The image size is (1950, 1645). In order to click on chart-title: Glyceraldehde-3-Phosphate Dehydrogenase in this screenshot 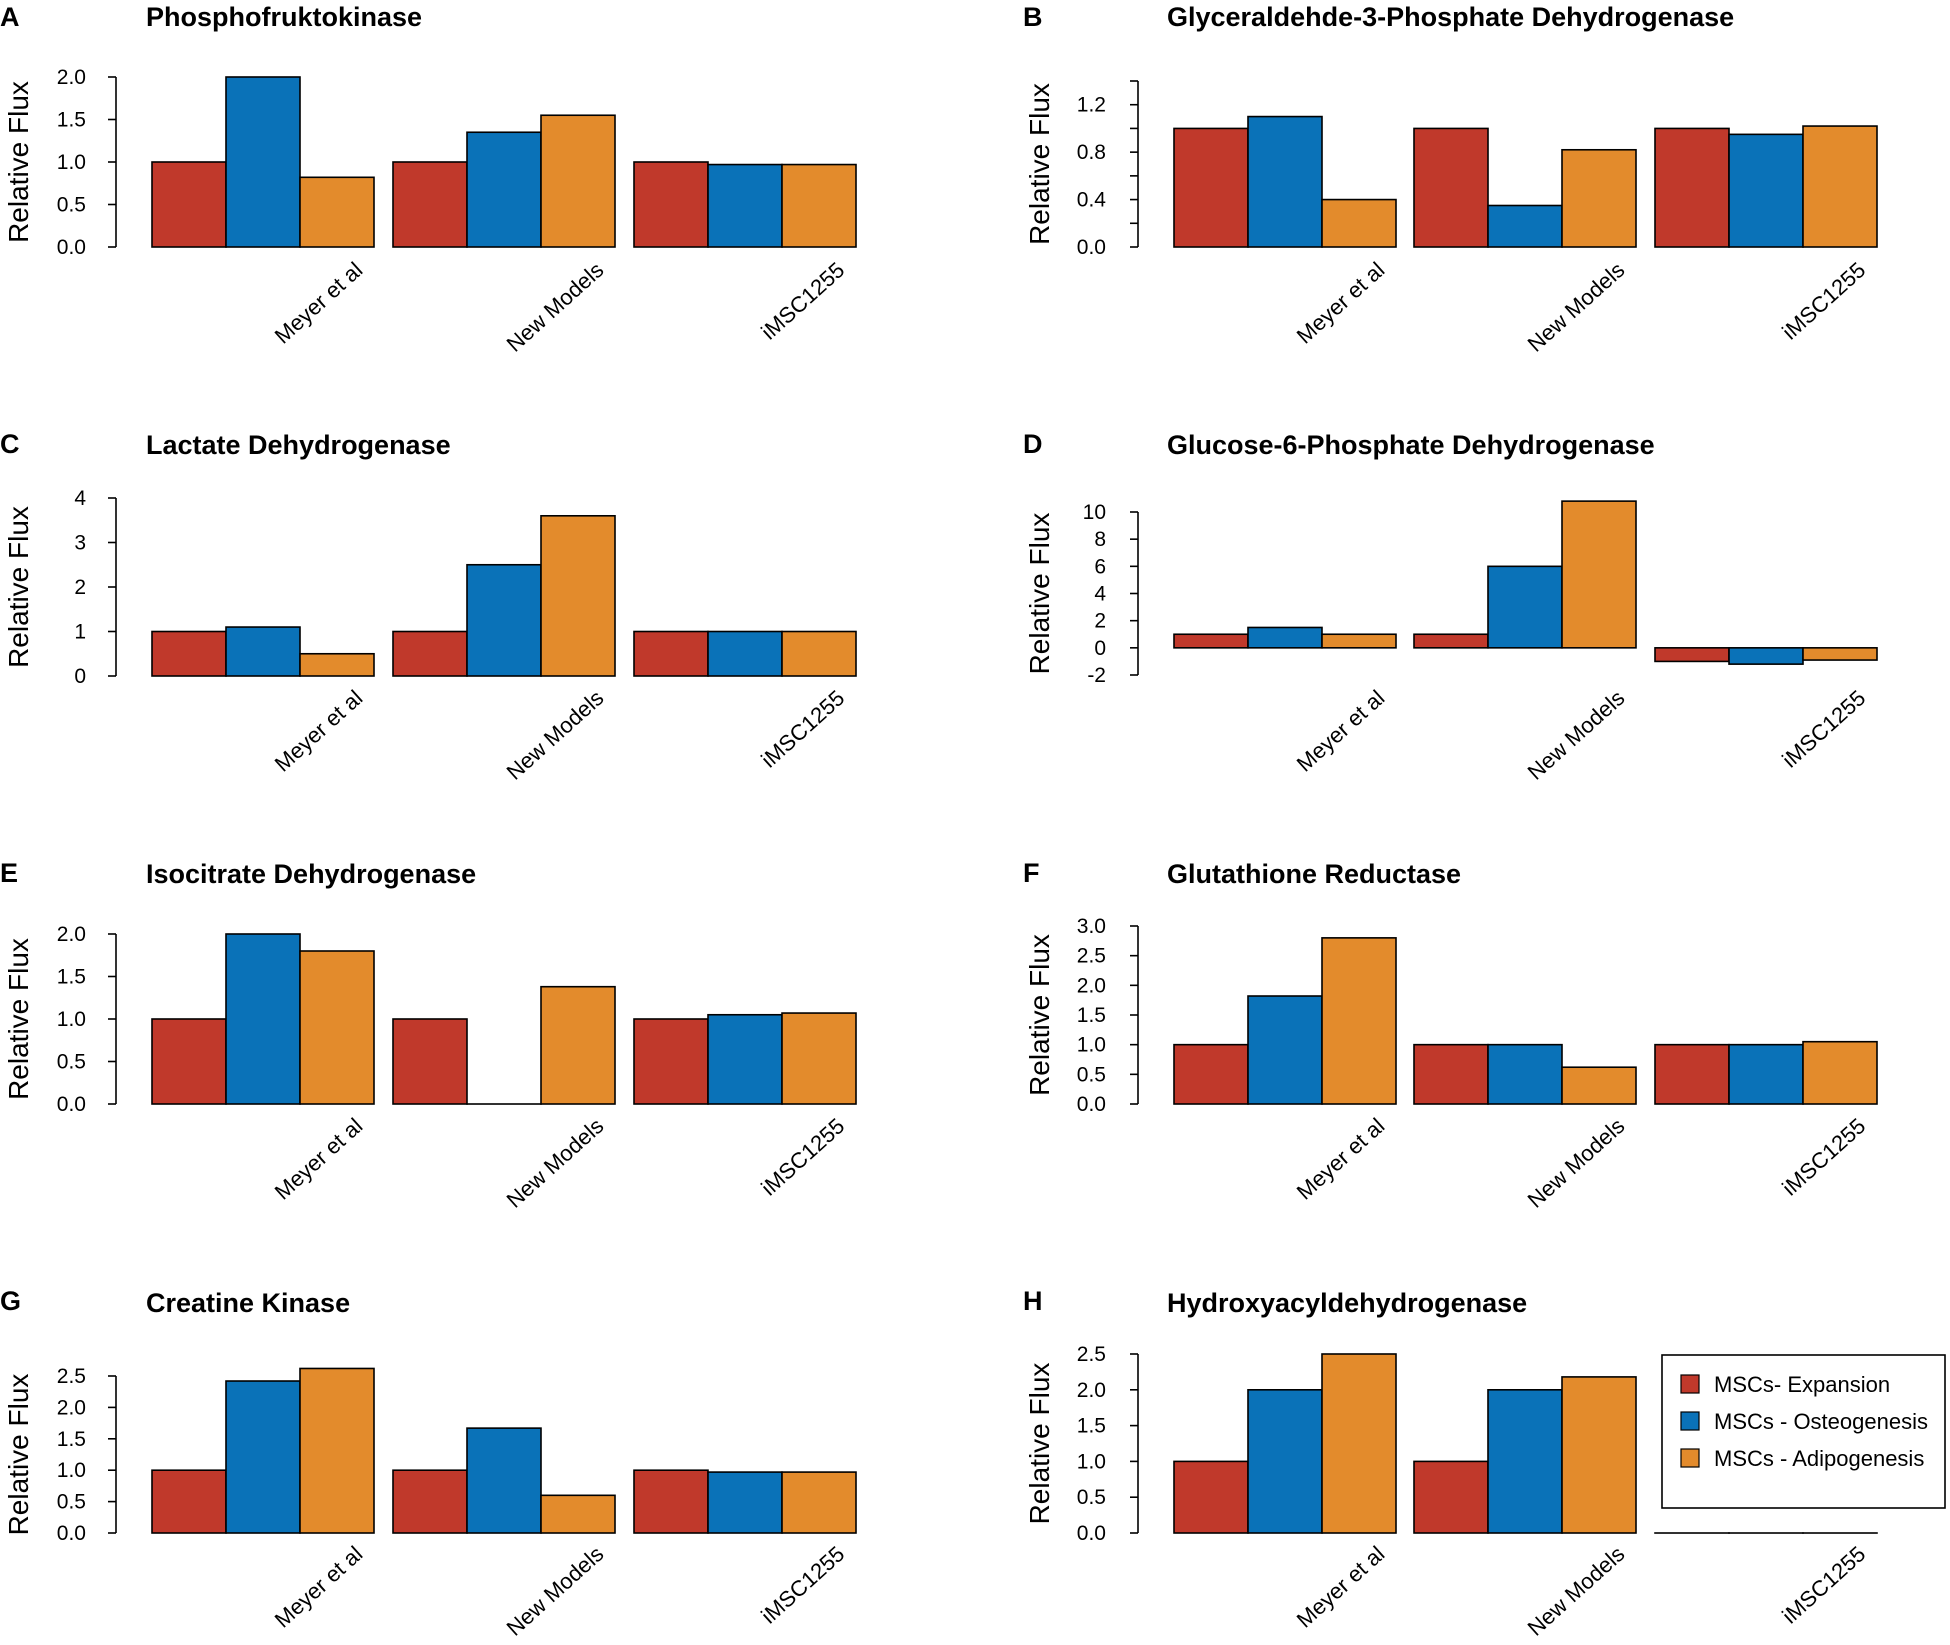, I will do `click(1450, 17)`.